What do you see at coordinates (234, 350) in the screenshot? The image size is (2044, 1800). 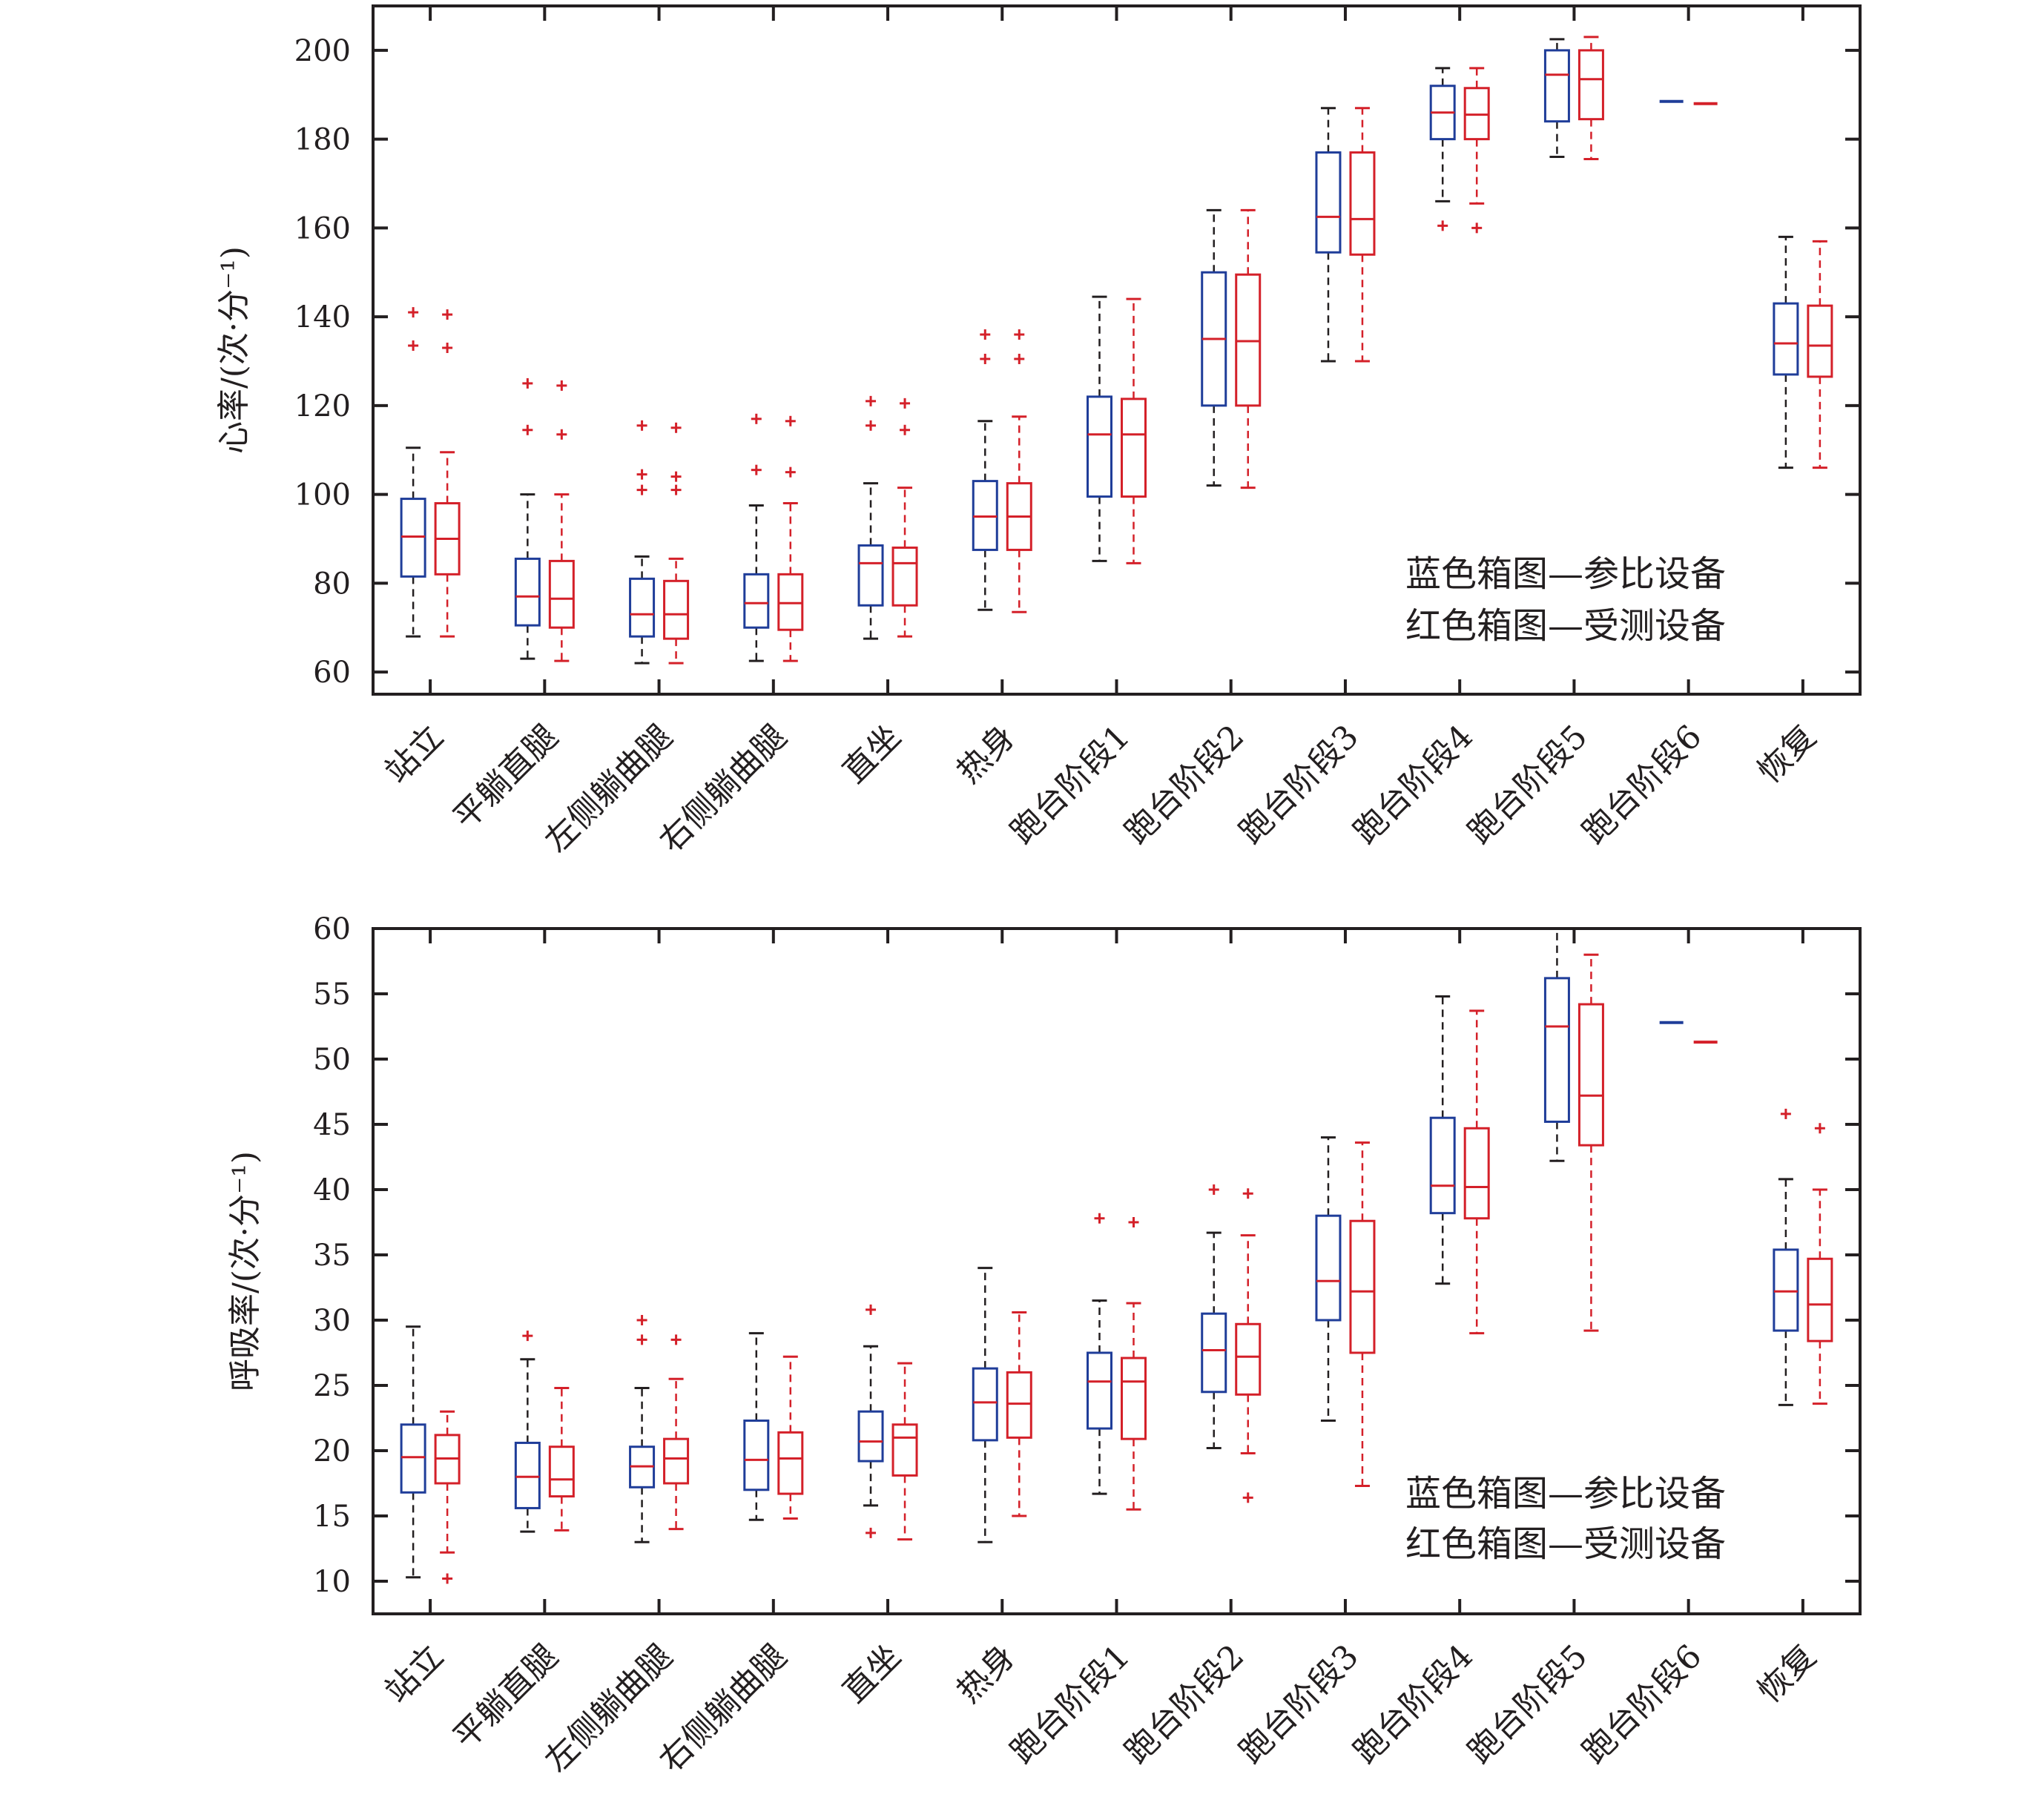 I see `y-axis-title: 心率/(次·分⁻¹)` at bounding box center [234, 350].